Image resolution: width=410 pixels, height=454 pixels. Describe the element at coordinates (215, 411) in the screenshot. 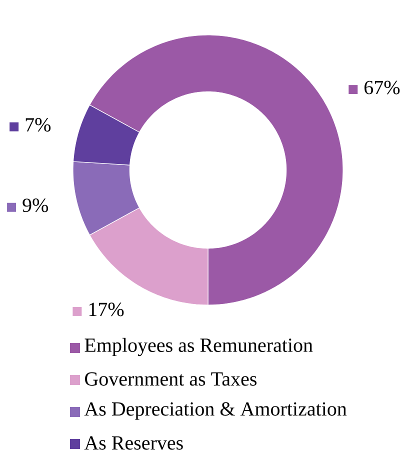

I see `legend-label: As Depreciation & Amortization` at that location.